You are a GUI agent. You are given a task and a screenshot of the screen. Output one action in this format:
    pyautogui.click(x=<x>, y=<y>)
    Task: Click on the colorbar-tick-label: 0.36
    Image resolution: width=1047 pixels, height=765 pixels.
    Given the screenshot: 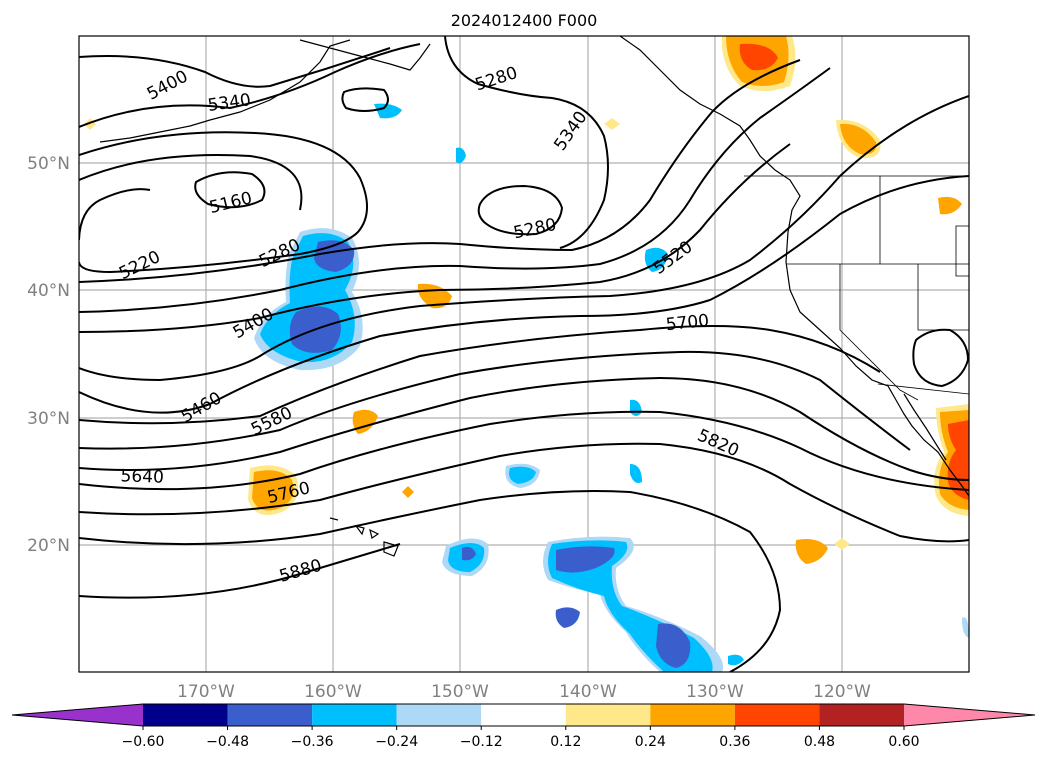 What is the action you would take?
    pyautogui.click(x=734, y=742)
    